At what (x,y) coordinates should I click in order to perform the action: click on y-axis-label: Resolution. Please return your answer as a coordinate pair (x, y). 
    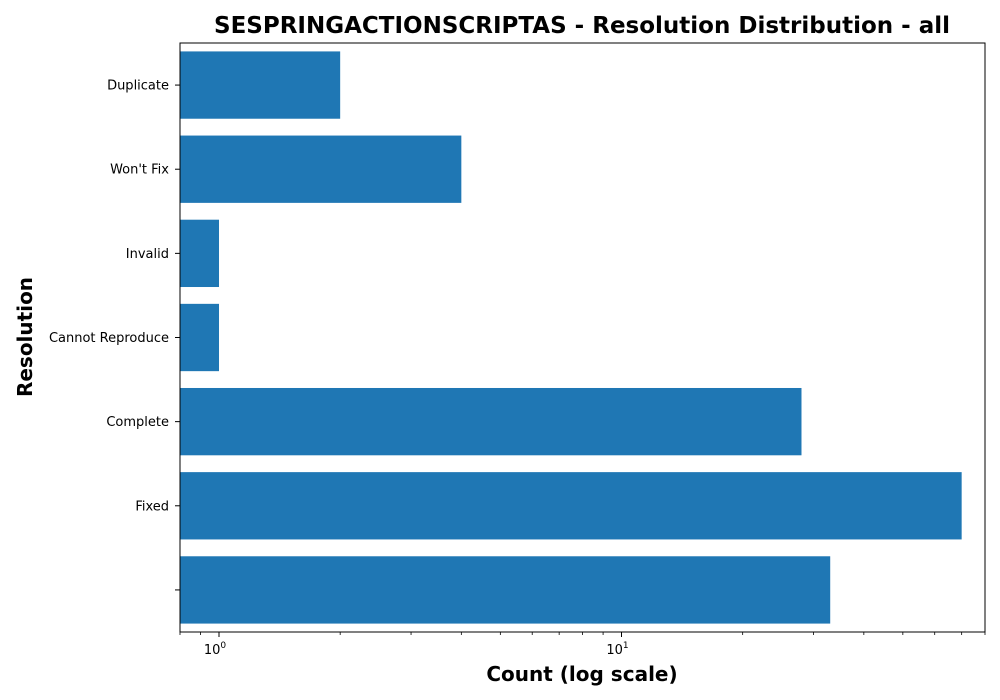
    Looking at the image, I should click on (25, 337).